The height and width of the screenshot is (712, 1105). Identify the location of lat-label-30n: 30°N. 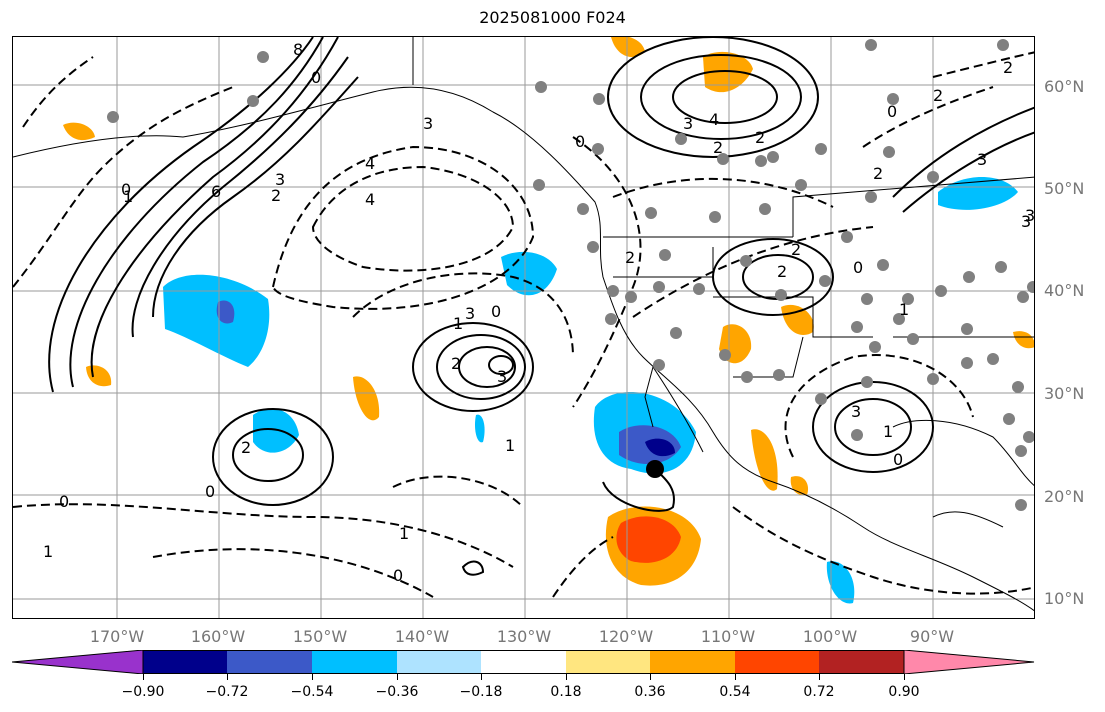
(1064, 393).